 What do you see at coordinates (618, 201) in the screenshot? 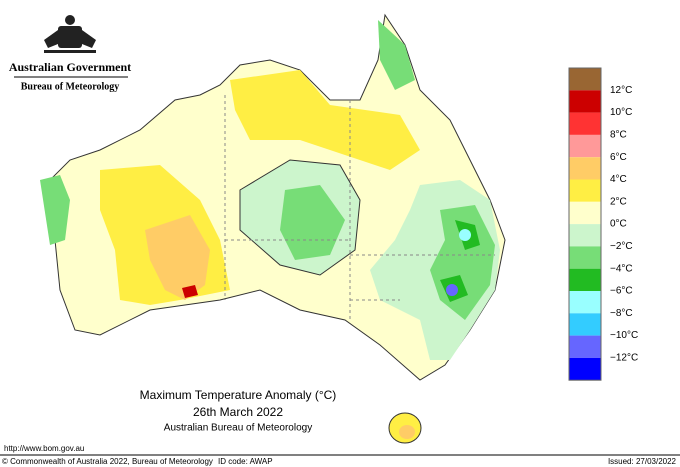
I see `legend-label: 2°C` at bounding box center [618, 201].